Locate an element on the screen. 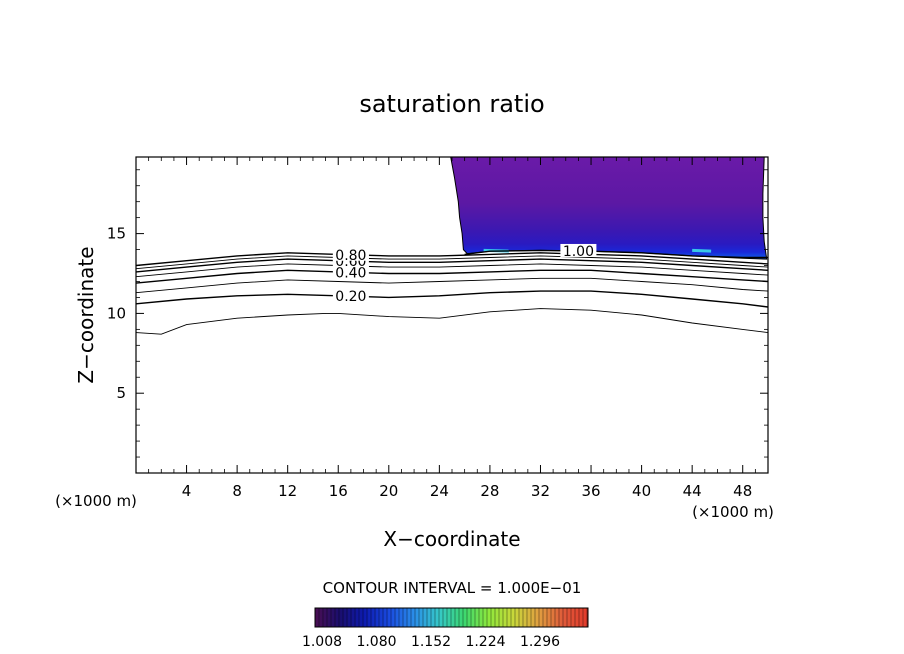  chart-title: saturation ratio is located at coordinates (451, 104).